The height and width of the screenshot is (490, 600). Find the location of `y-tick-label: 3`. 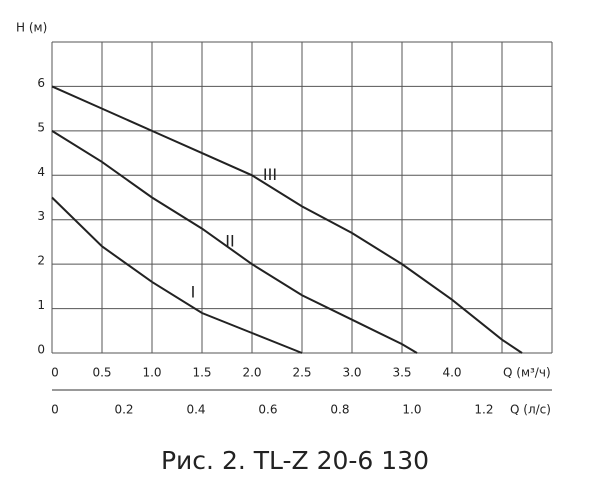

y-tick-label: 3 is located at coordinates (41, 216).